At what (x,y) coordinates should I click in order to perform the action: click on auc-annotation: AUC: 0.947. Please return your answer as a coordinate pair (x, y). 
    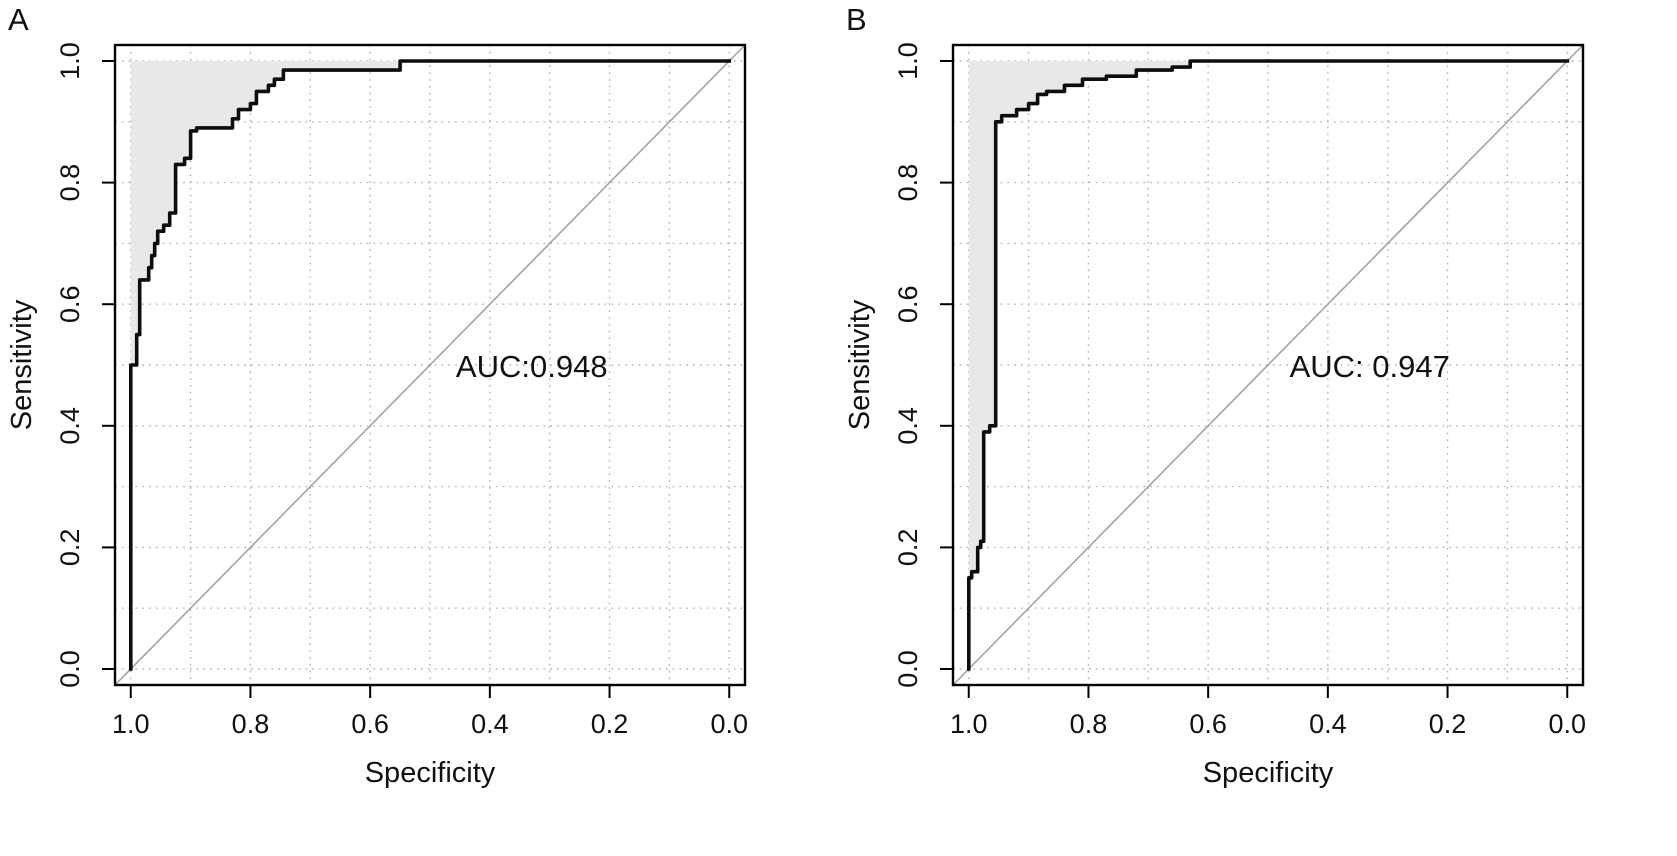
    Looking at the image, I should click on (1370, 366).